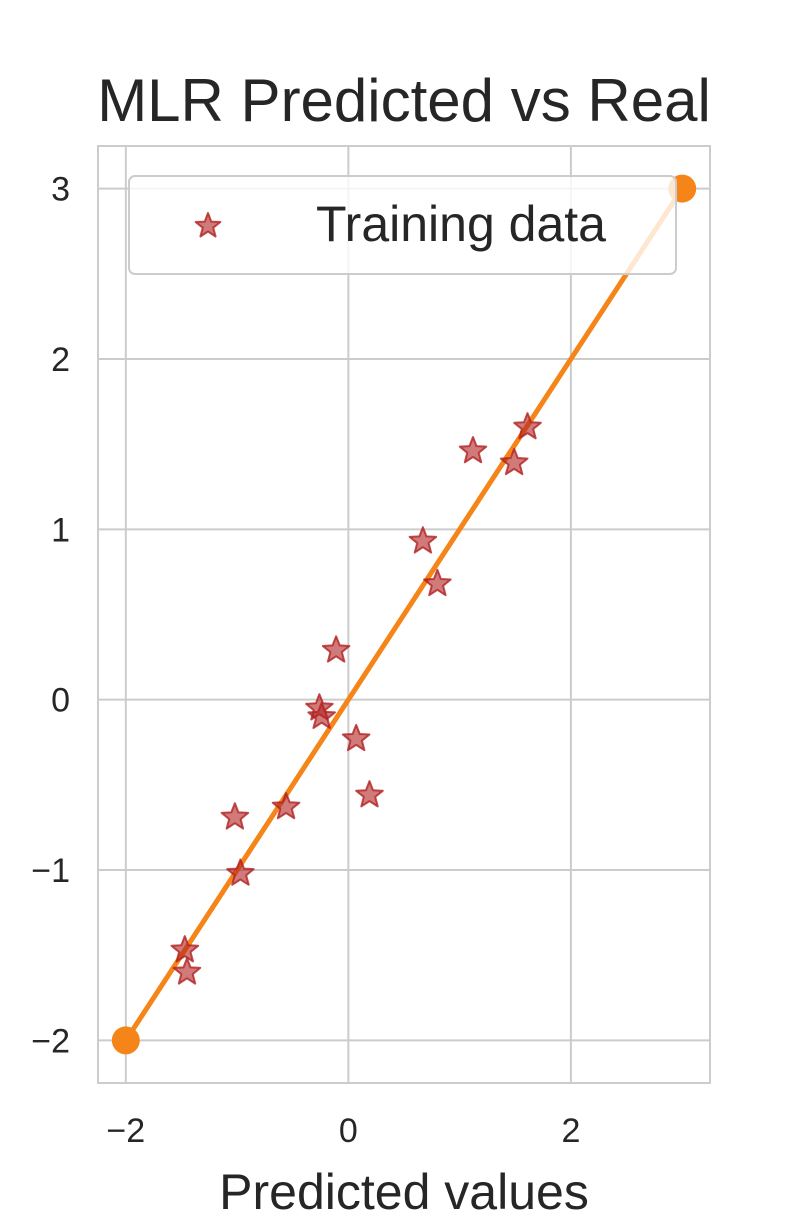  I want to click on legend: Training data, so click(402, 225).